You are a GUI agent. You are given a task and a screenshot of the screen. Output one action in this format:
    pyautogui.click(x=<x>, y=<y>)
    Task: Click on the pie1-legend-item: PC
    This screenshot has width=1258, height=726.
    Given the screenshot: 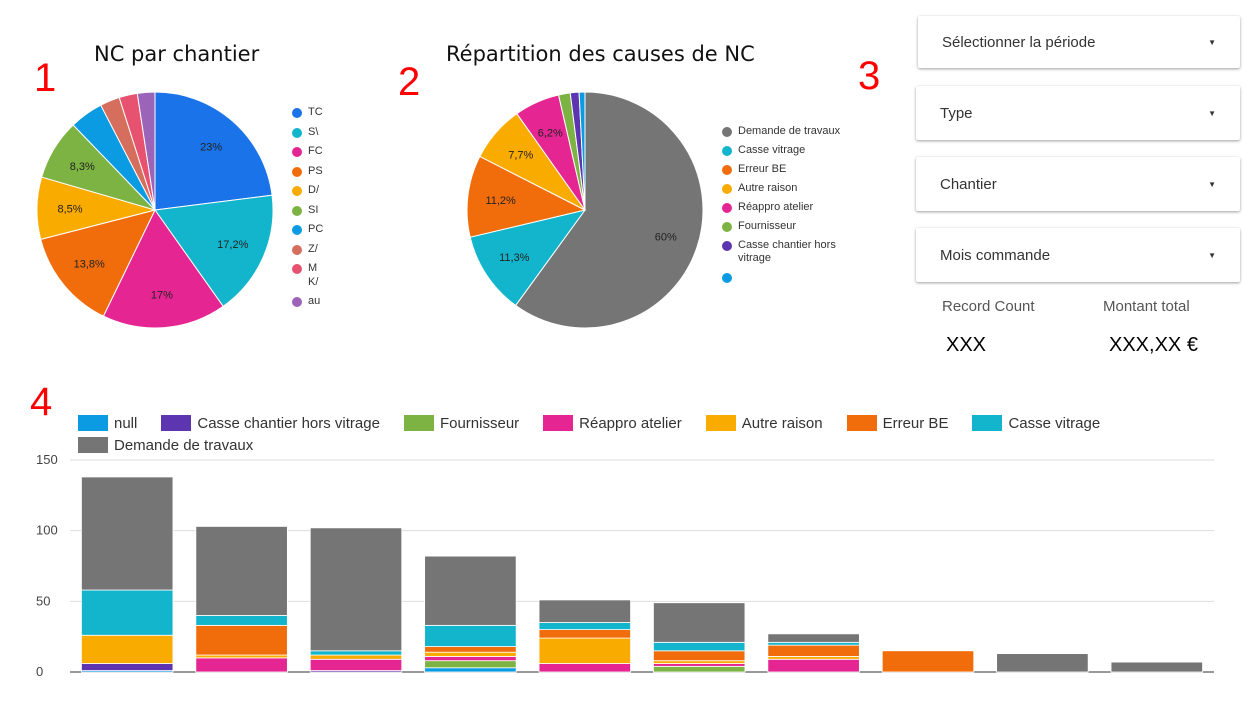 What is the action you would take?
    pyautogui.click(x=312, y=233)
    